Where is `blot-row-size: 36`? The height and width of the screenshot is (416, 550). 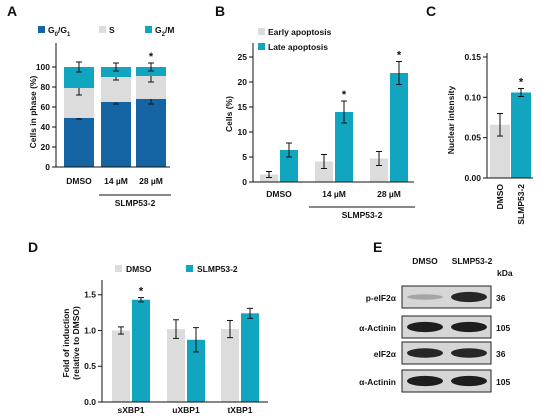
blot-row-size: 36 is located at coordinates (501, 354).